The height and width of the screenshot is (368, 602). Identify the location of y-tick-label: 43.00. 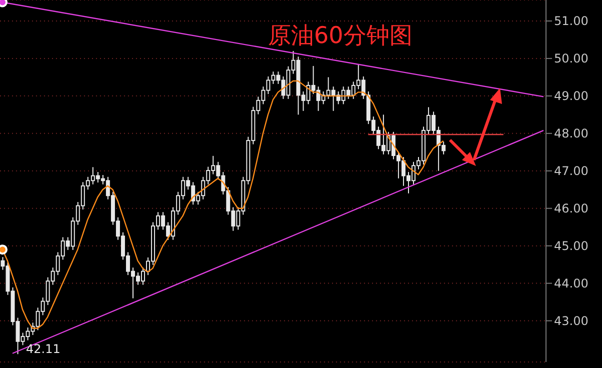
(571, 321).